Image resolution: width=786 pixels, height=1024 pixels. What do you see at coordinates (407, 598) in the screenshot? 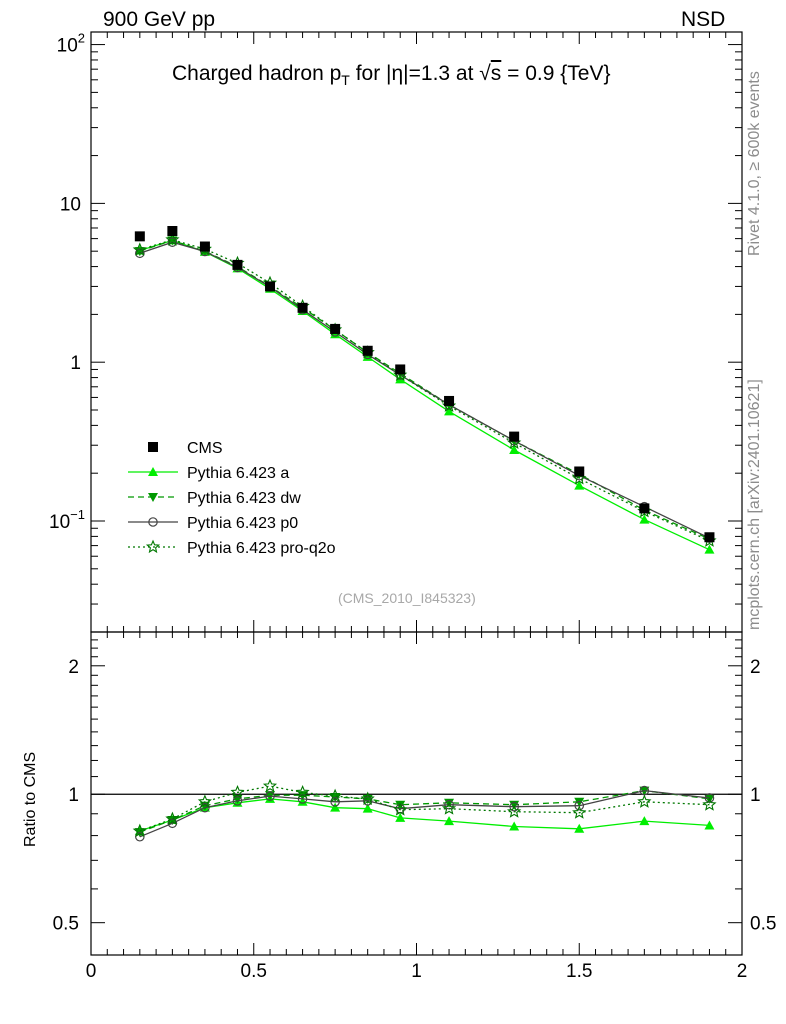
I see `analysis-watermark: (CMS_2010_I845323)` at bounding box center [407, 598].